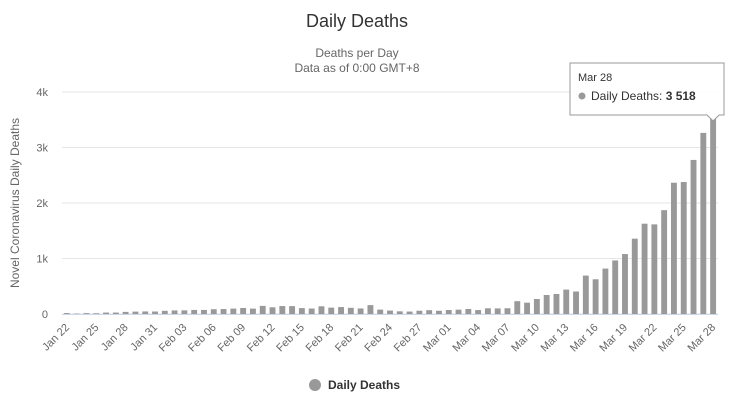 Image resolution: width=732 pixels, height=405 pixels. What do you see at coordinates (357, 21) in the screenshot?
I see `chart-title: Daily Deaths` at bounding box center [357, 21].